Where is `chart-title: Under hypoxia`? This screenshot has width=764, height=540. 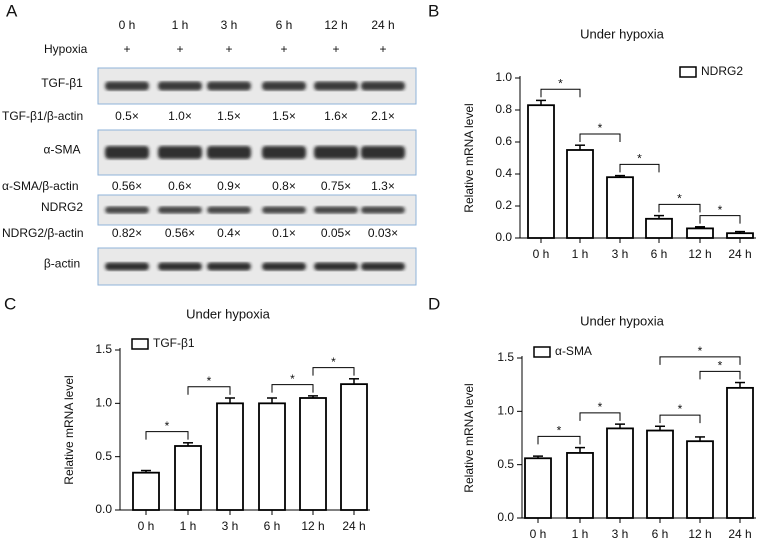
chart-title: Under hypoxia is located at coordinates (622, 33).